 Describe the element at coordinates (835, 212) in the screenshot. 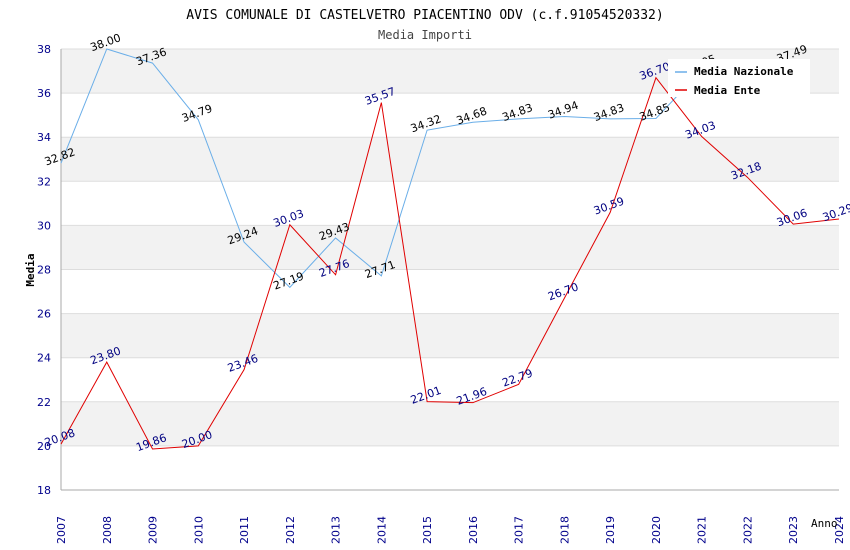

I see `data-label: 30.29` at that location.